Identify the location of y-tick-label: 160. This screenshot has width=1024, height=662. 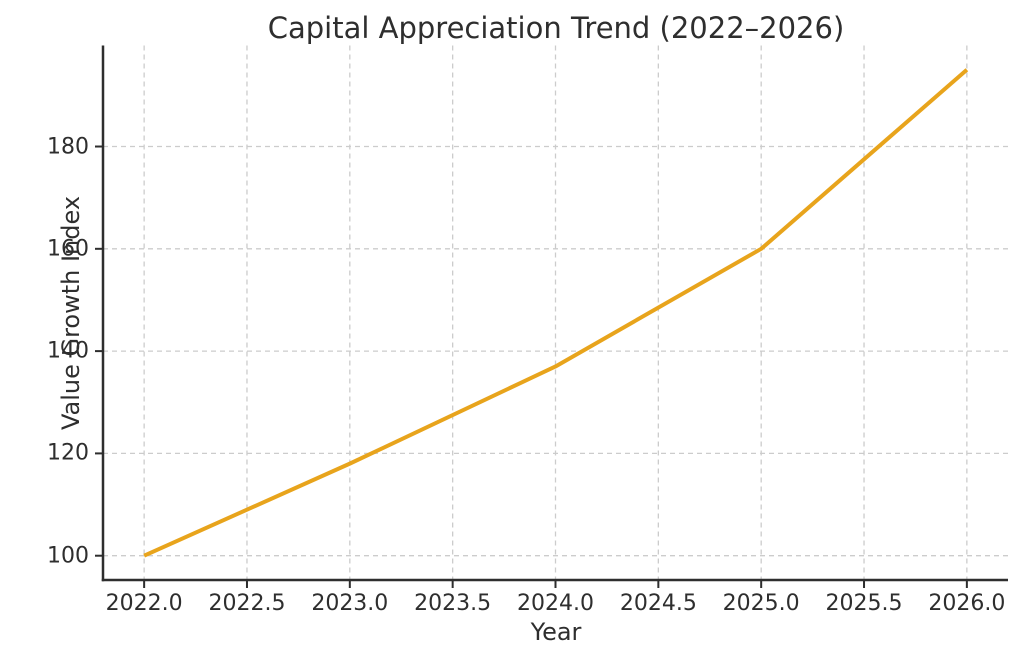
(68, 249).